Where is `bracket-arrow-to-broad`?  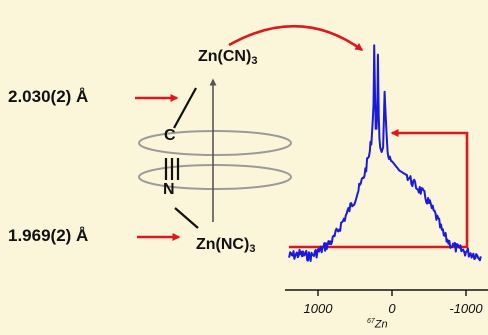 bracket-arrow-to-broad is located at coordinates (379, 189).